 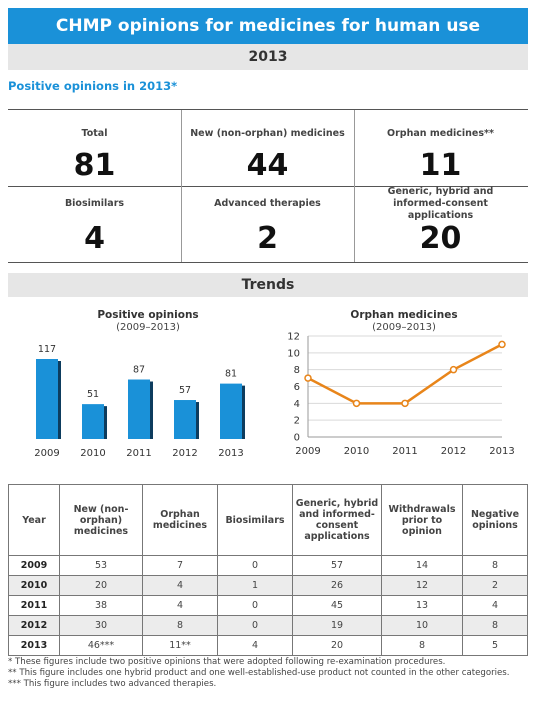 I want to click on x-tick-label: 2013, so click(x=501, y=451).